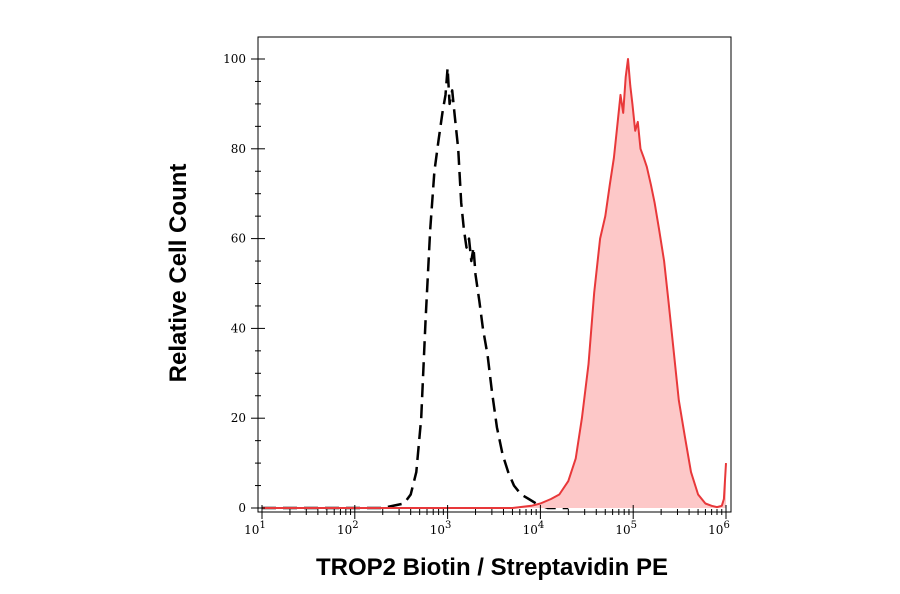  Describe the element at coordinates (719, 528) in the screenshot. I see `x-tick-label: 10⁶` at that location.